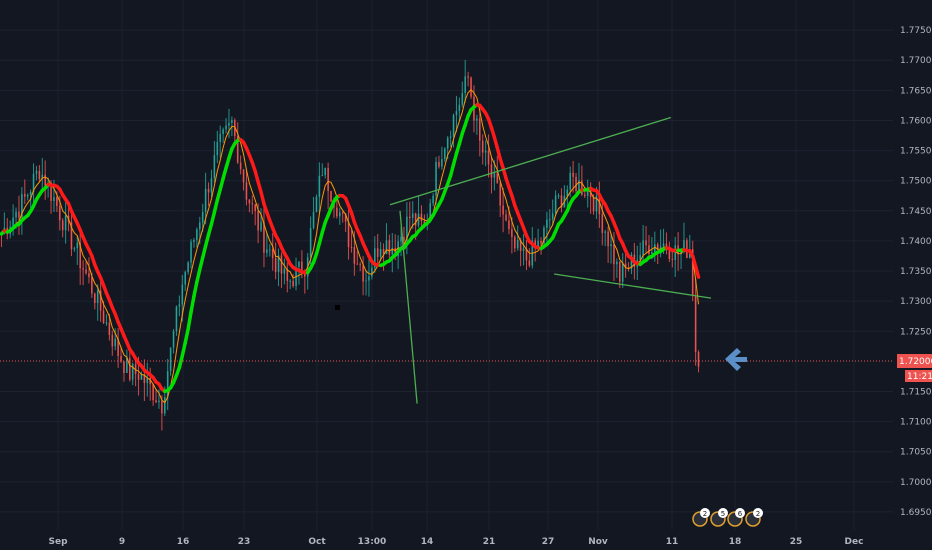  What do you see at coordinates (427, 542) in the screenshot?
I see `x-tick-label: 14` at bounding box center [427, 542].